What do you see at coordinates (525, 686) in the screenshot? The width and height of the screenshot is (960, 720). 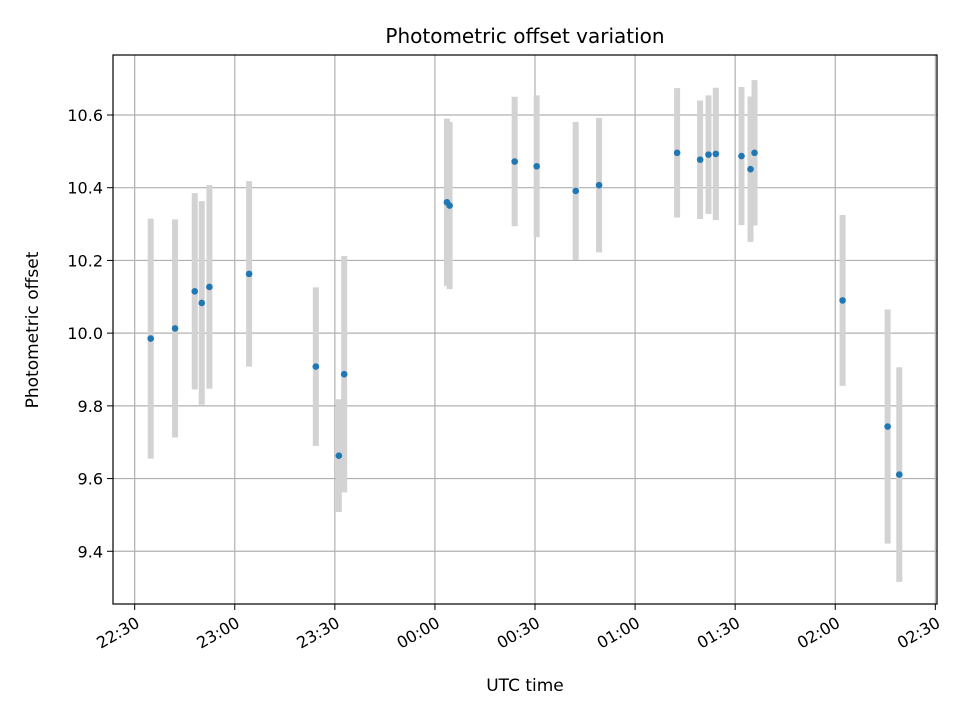 I see `x-axis-label: UTC time` at bounding box center [525, 686].